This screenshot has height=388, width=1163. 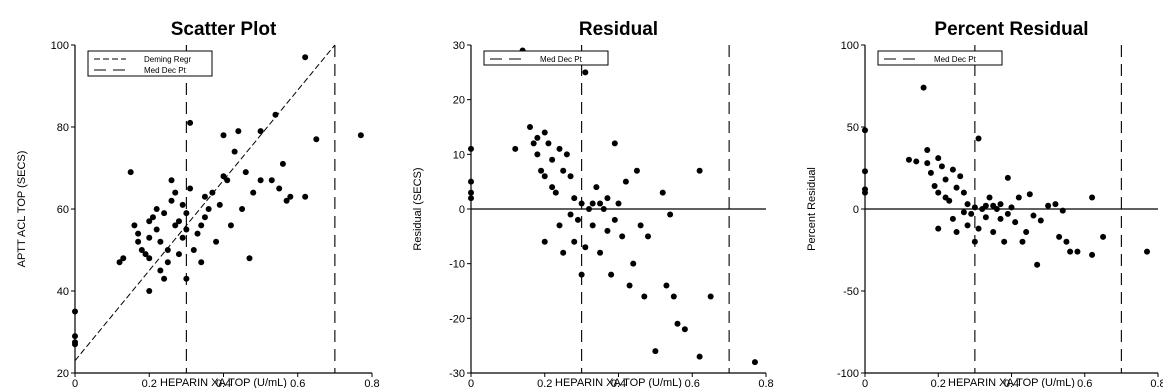 What do you see at coordinates (938, 383) in the screenshot?
I see `x-tick-label: 0.2` at bounding box center [938, 383].